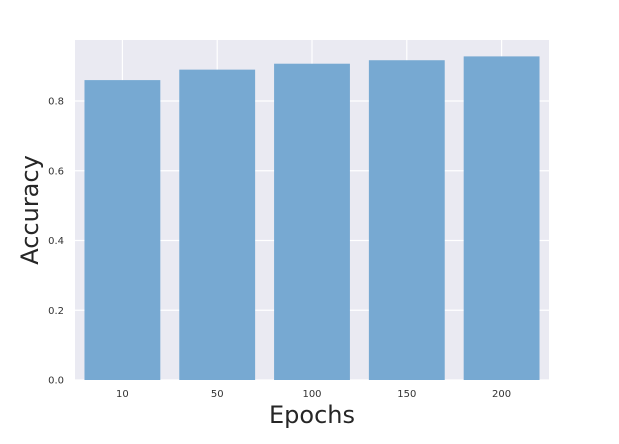 This screenshot has height=444, width=619. I want to click on y-axis-label: Accuracy, so click(30, 210).